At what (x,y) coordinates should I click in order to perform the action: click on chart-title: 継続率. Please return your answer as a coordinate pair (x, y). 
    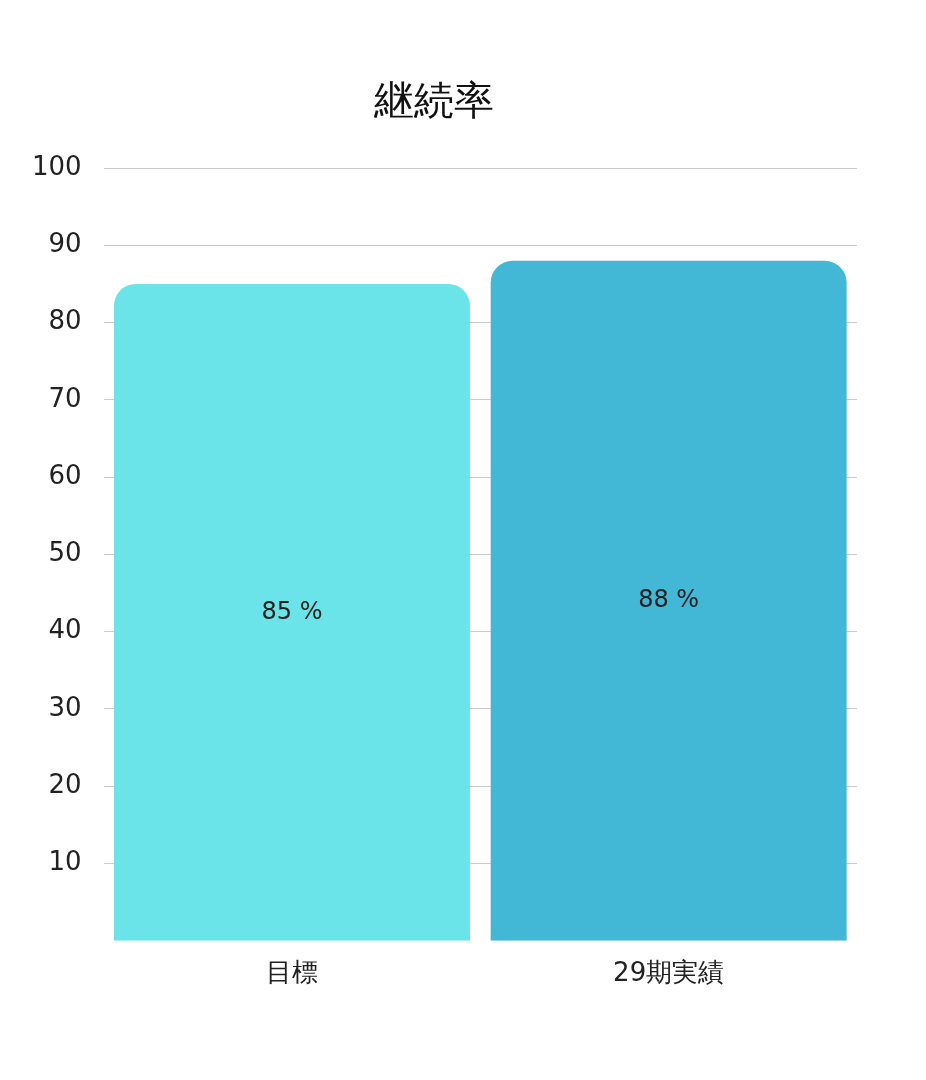
    Looking at the image, I should click on (433, 100).